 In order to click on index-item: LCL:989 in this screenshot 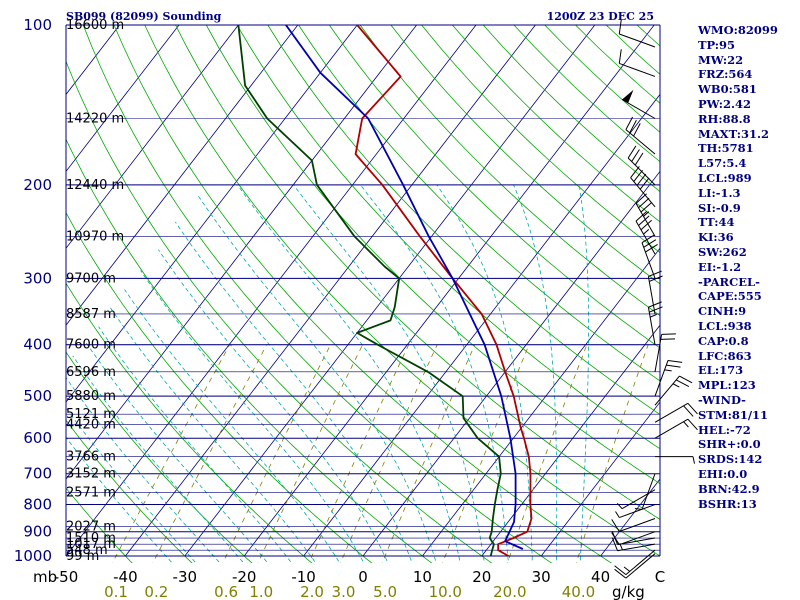, I will do `click(725, 177)`.